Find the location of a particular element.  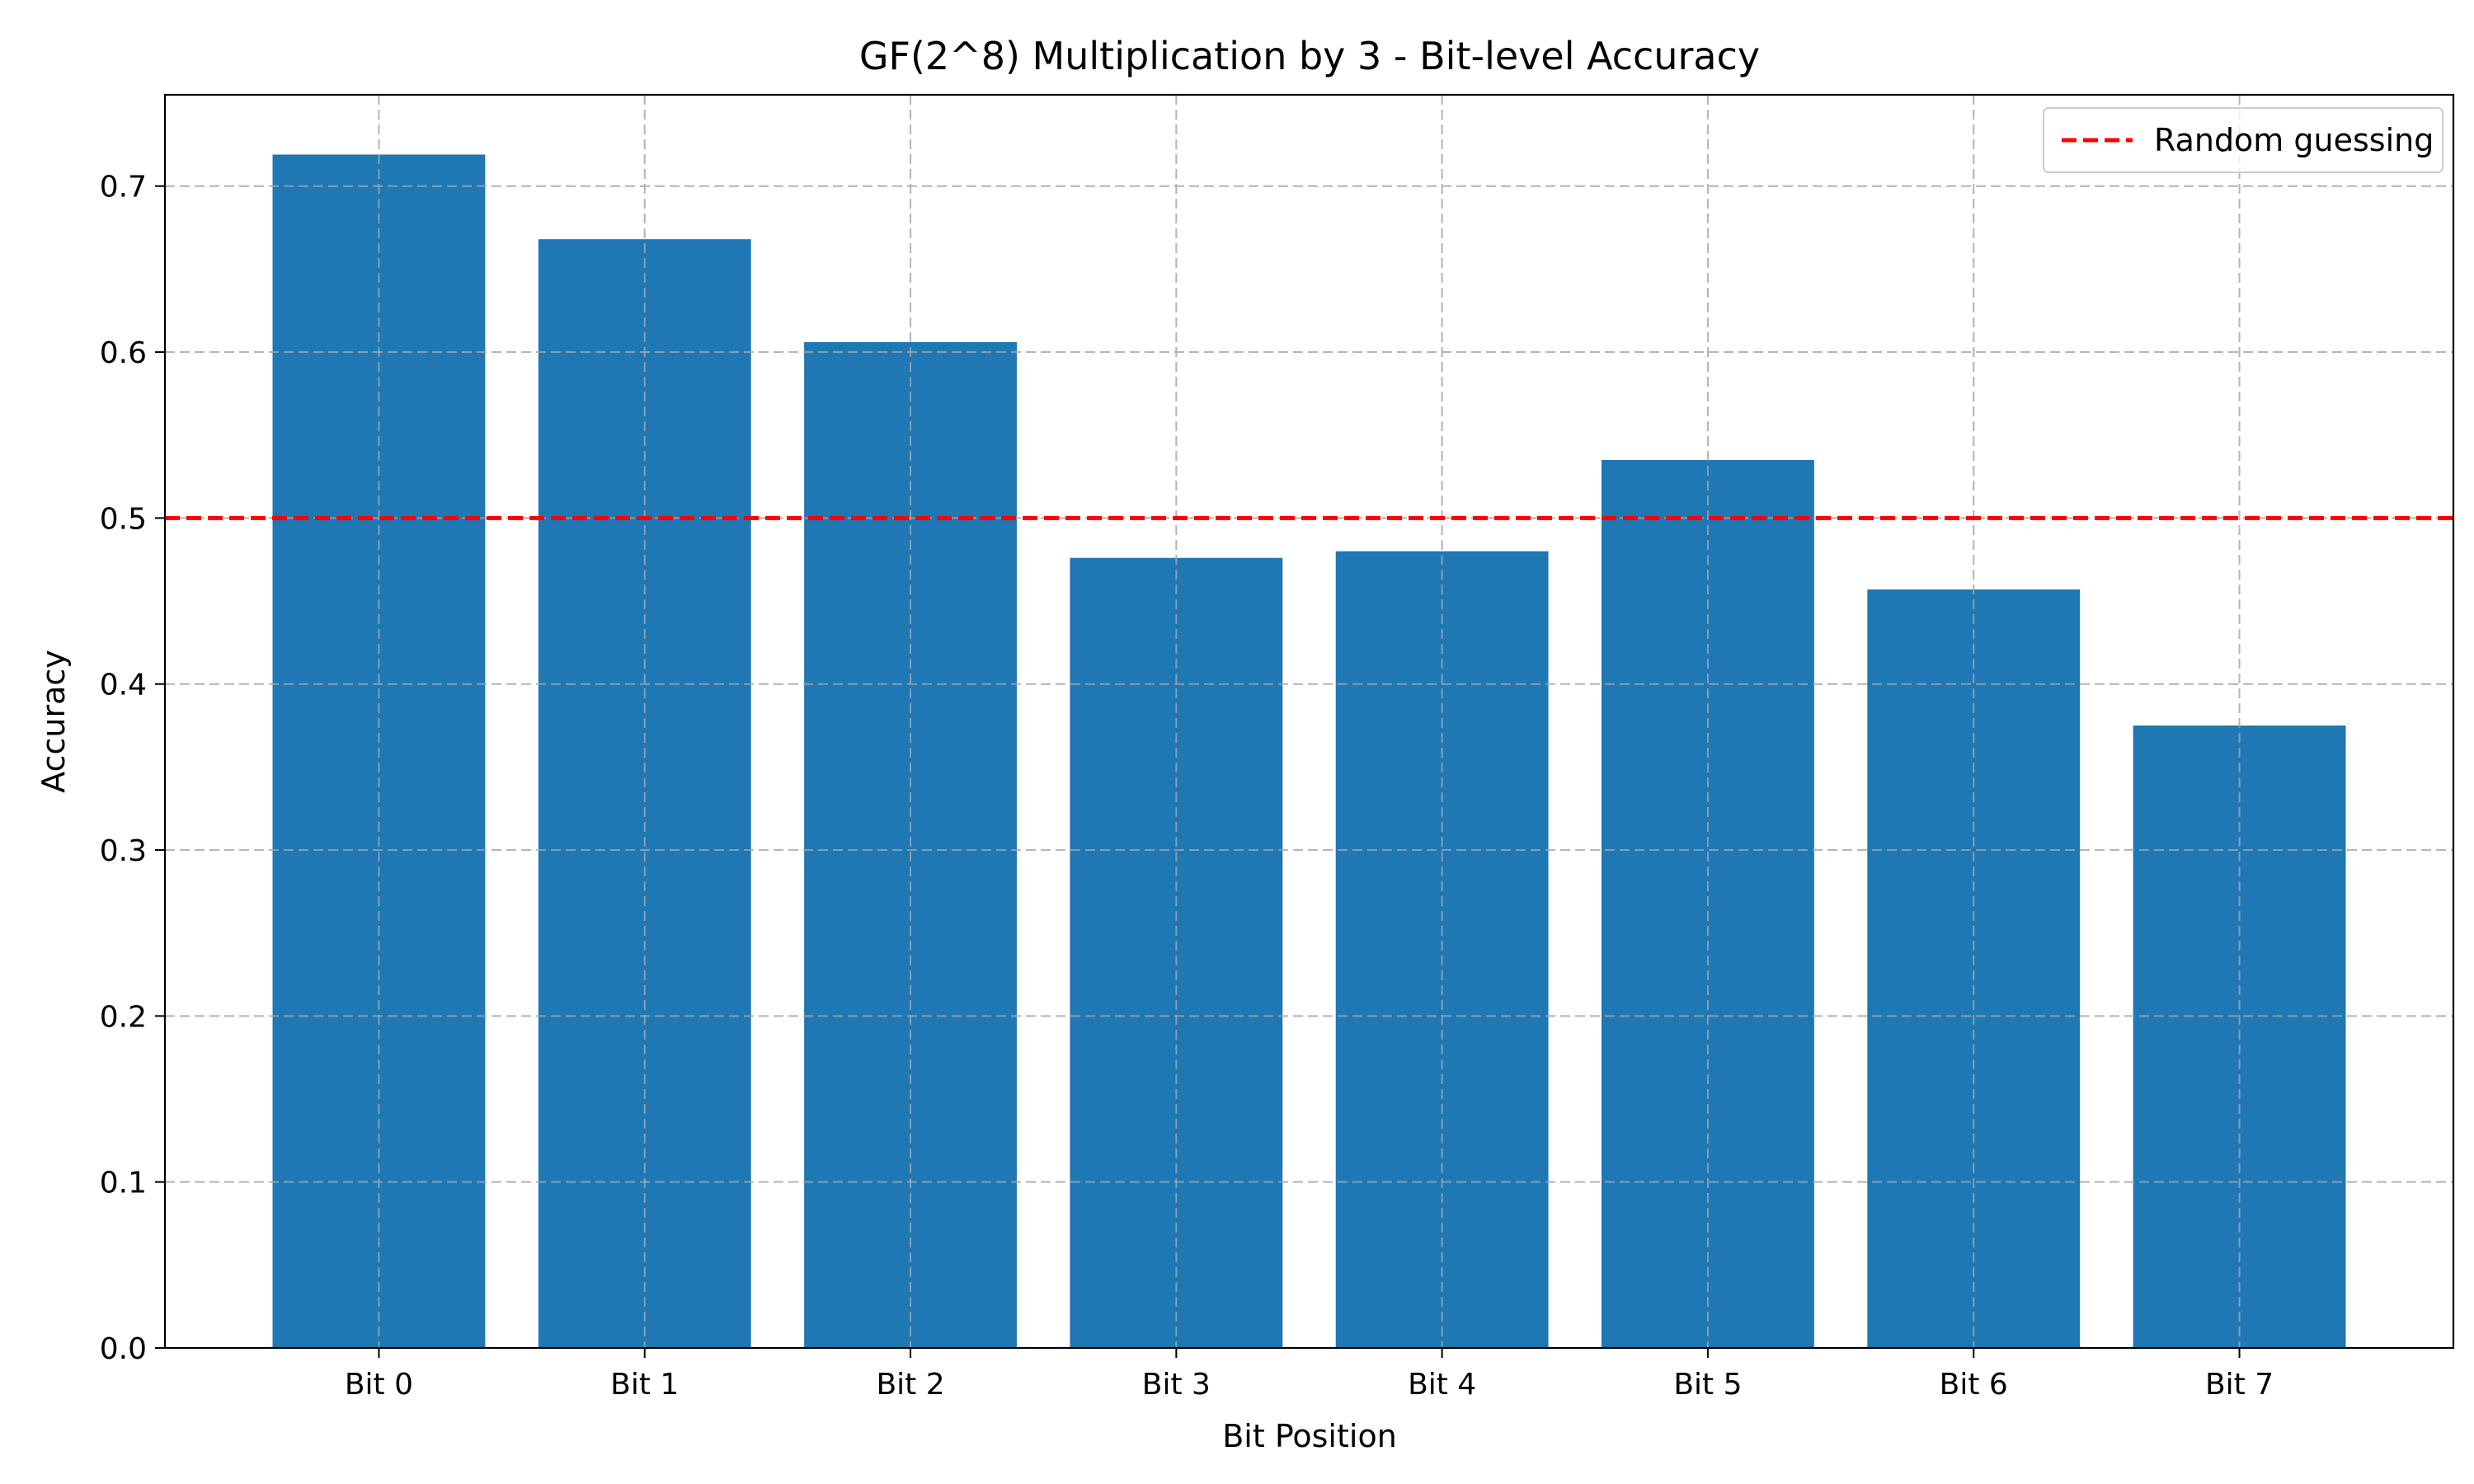

legend: Random guessing is located at coordinates (2243, 140).